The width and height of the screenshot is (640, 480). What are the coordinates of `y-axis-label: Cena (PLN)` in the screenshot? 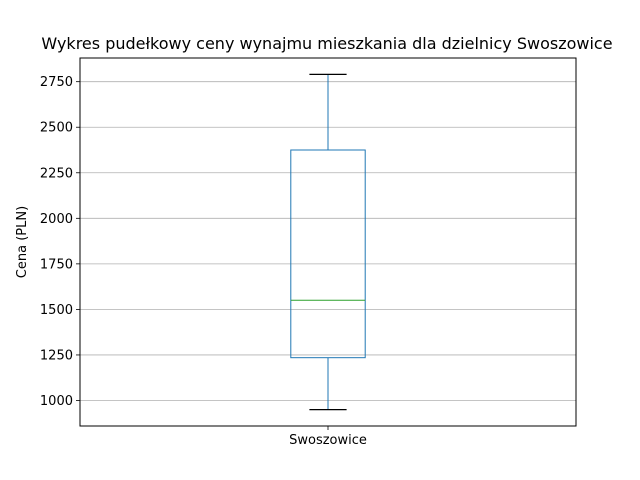 It's located at (22, 242).